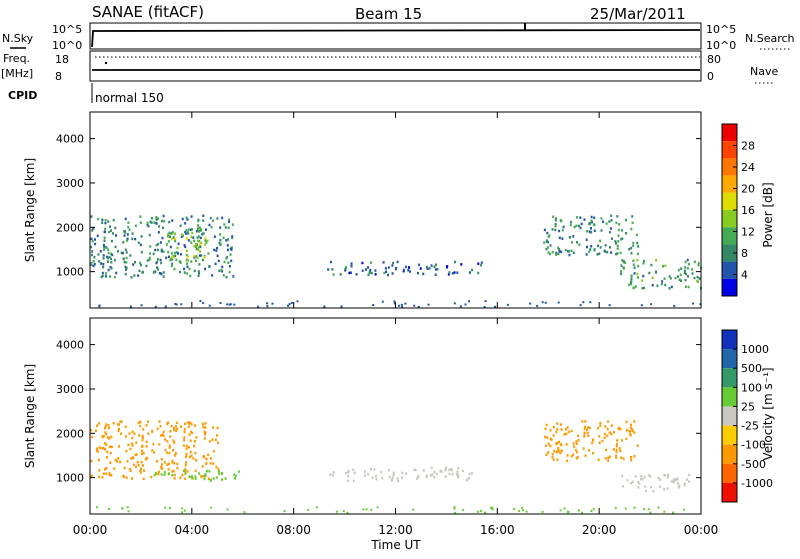  What do you see at coordinates (751, 387) in the screenshot?
I see `colorbar-tick-label: 100` at bounding box center [751, 387].